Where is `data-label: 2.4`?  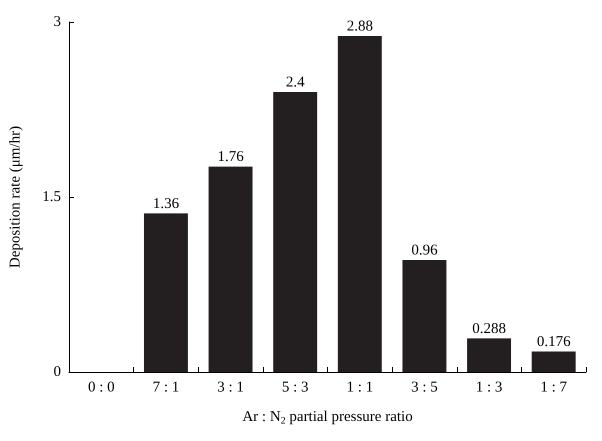 data-label: 2.4 is located at coordinates (296, 82).